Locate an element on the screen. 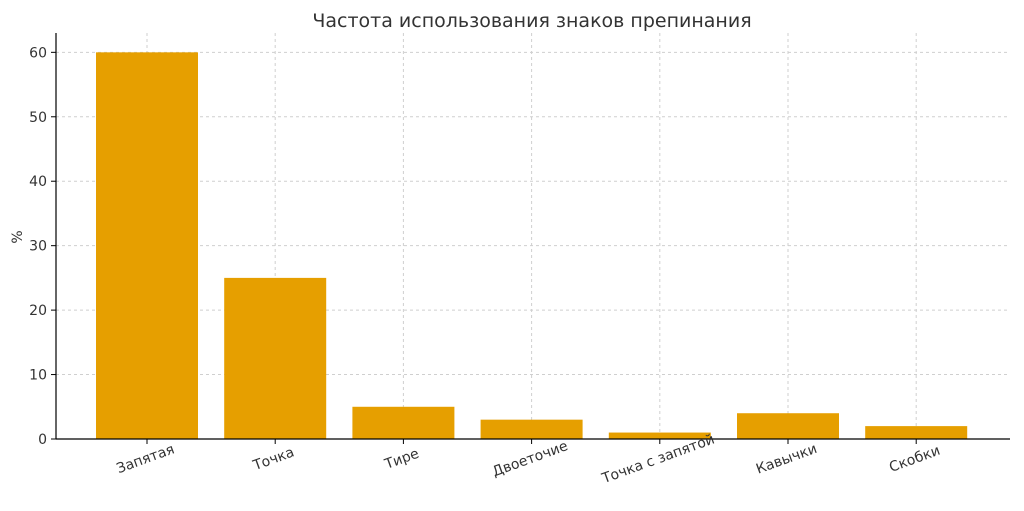  x-tick-label: Запятая is located at coordinates (146, 459).